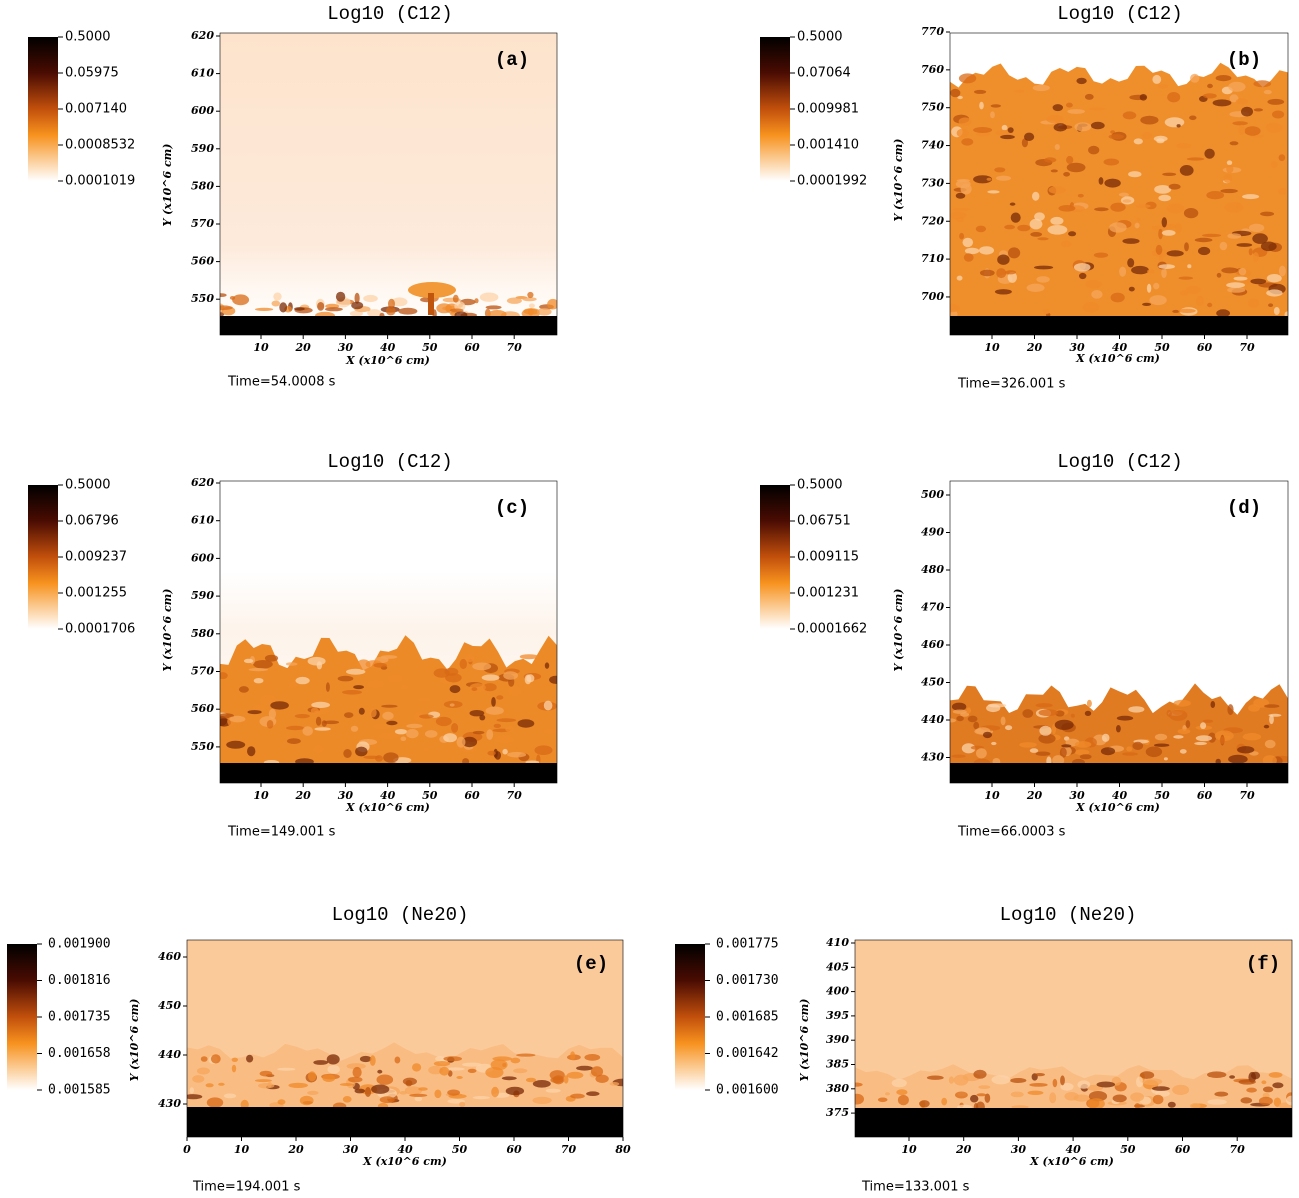  Describe the element at coordinates (96, 593) in the screenshot. I see `colorbar-label: 0.001255` at that location.